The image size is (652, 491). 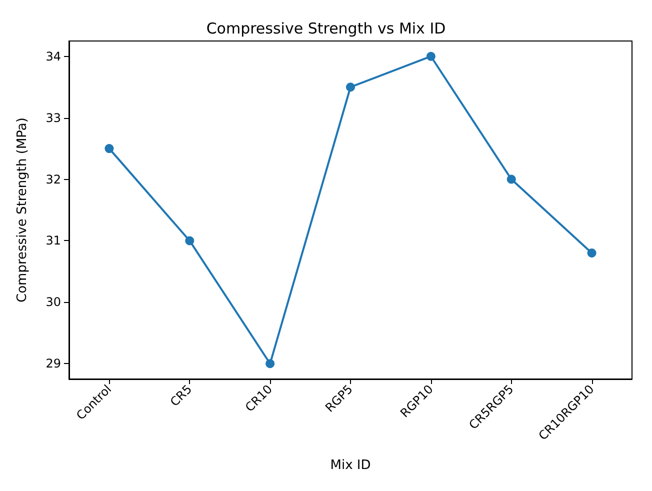 I want to click on x-axis-title: Mix ID, so click(x=350, y=465).